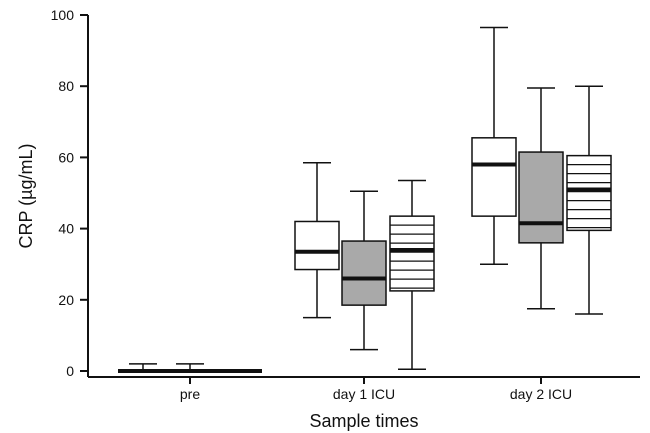  I want to click on x-ticks: pre day 1 ICU day 2 ICU, so click(376, 389).